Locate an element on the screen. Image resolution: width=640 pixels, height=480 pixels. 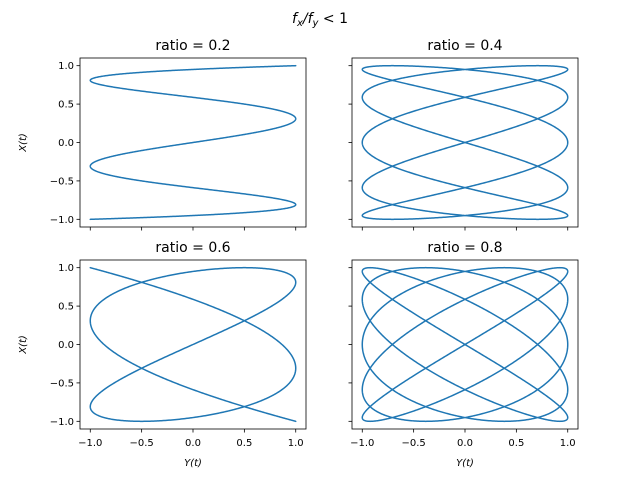
subplot-2: ratio = 0.4 is located at coordinates (463, 134).